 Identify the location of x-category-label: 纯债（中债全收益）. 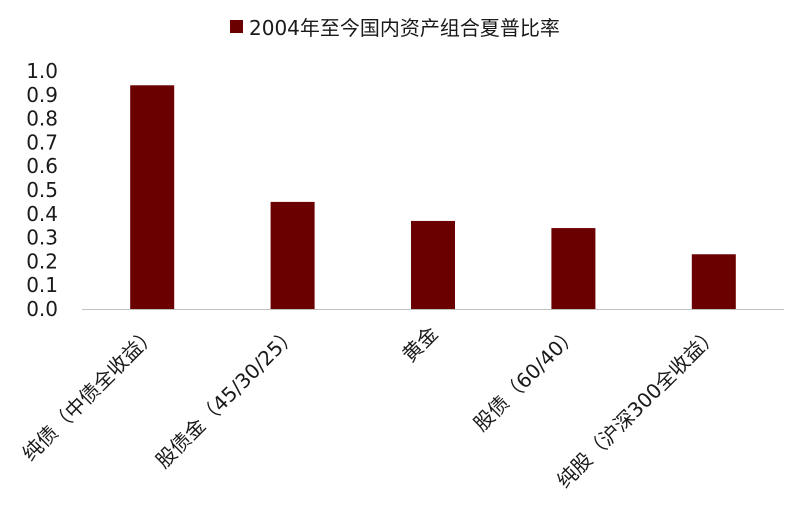
(89, 394).